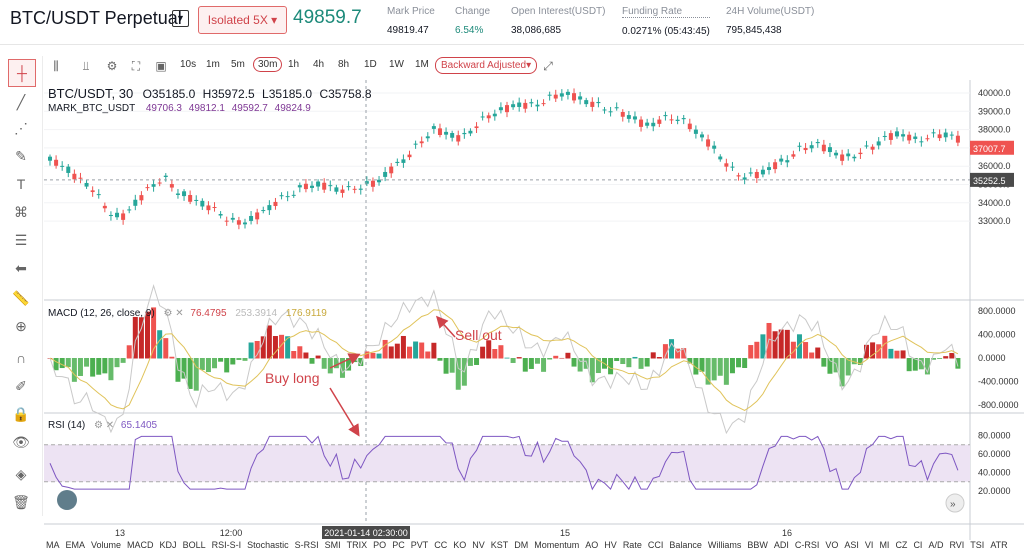  I want to click on macd-settings-icon: ⚙ ✕, so click(173, 313).